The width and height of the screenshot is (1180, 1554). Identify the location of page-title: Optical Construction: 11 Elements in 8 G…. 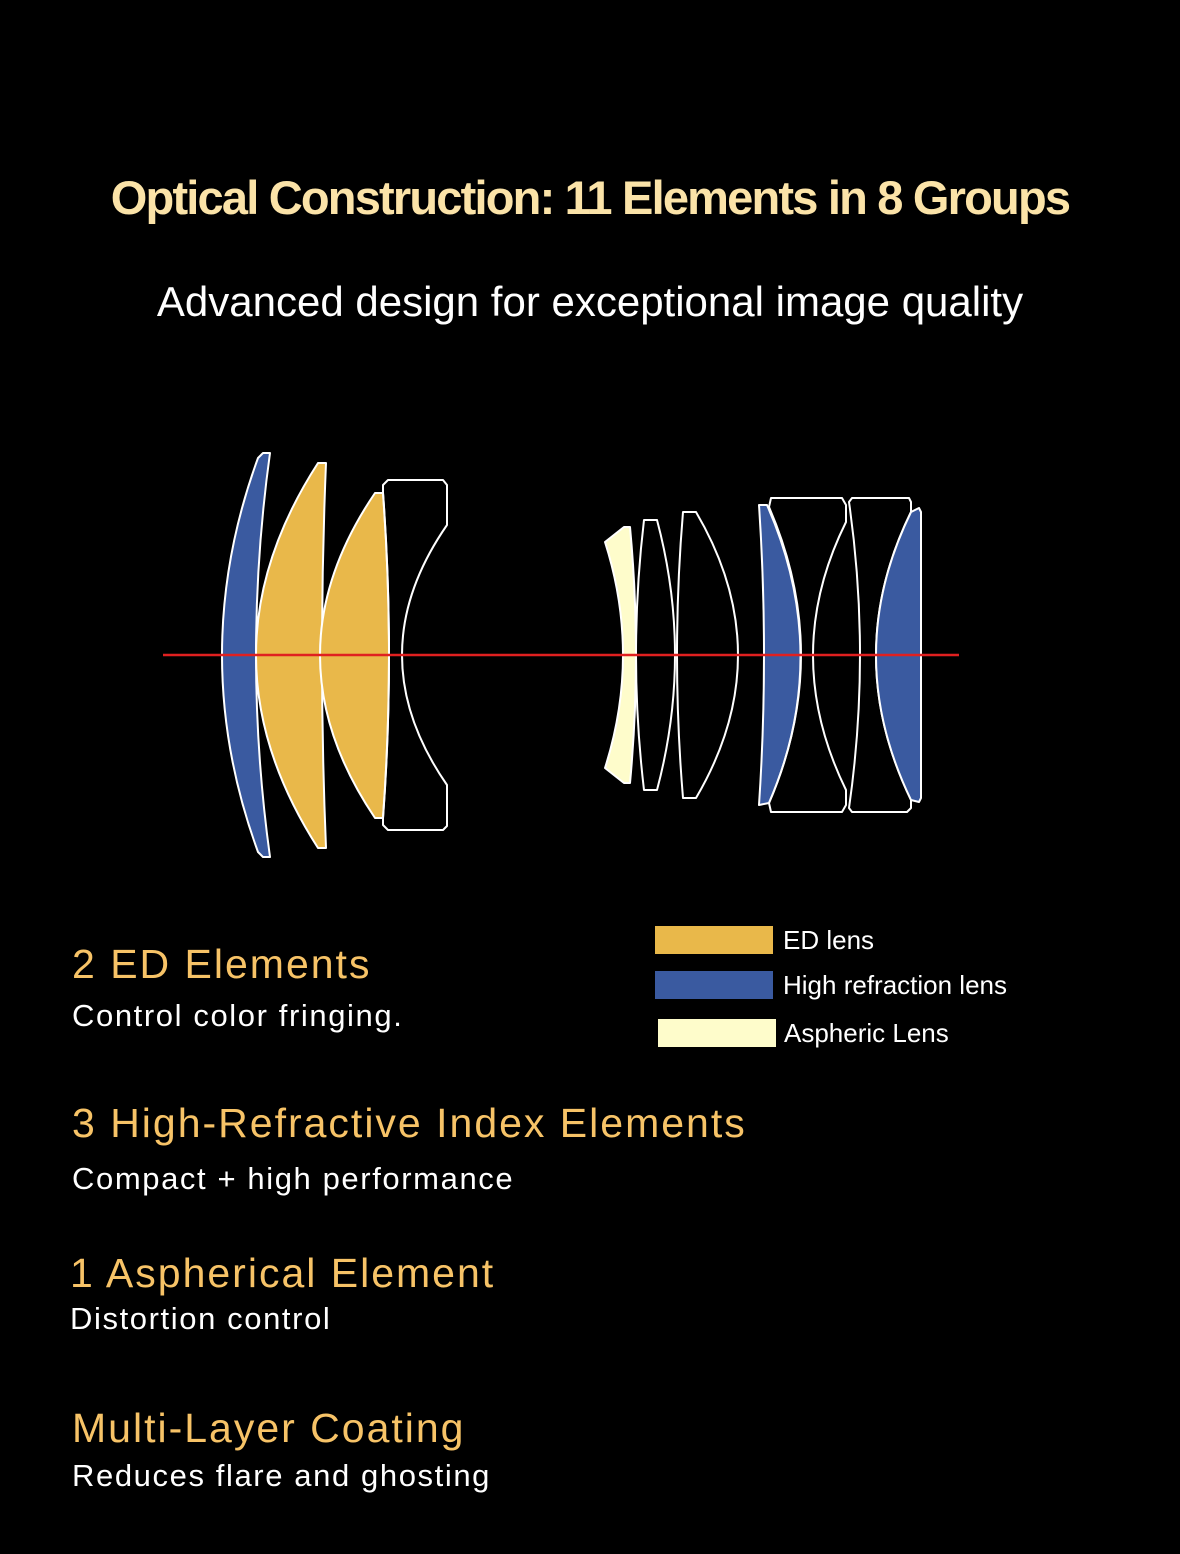
(590, 197).